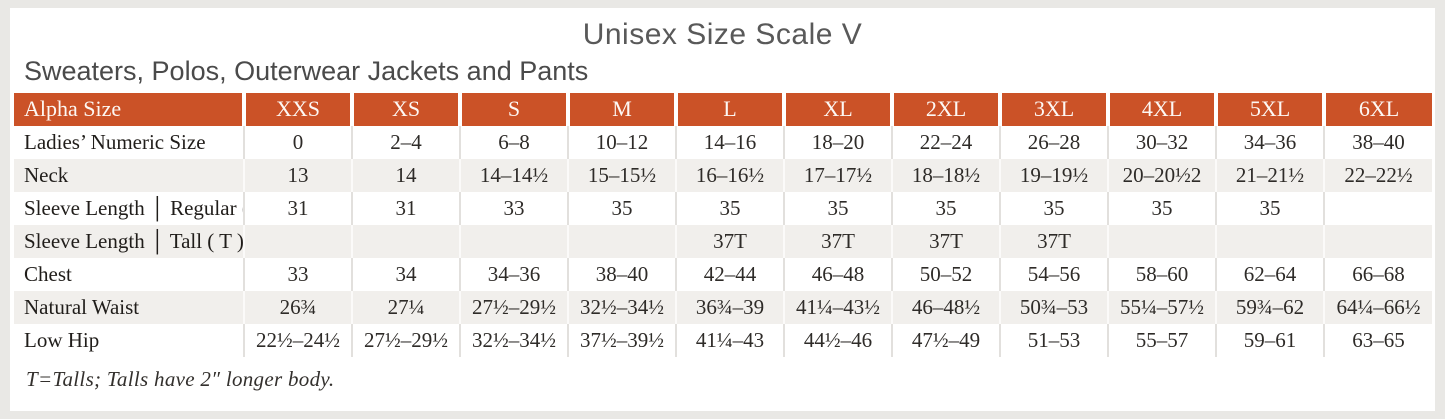 This screenshot has width=1445, height=419. I want to click on header-cell-xl: XL, so click(837, 109).